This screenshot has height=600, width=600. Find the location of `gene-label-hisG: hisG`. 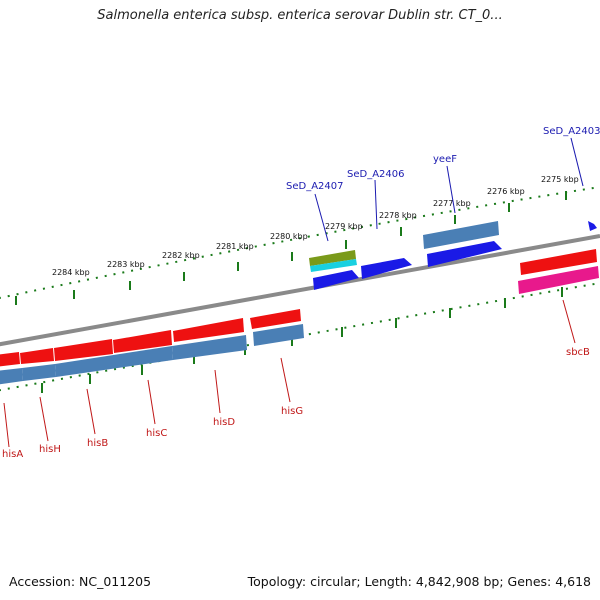

gene-label-hisG: hisG is located at coordinates (292, 411).